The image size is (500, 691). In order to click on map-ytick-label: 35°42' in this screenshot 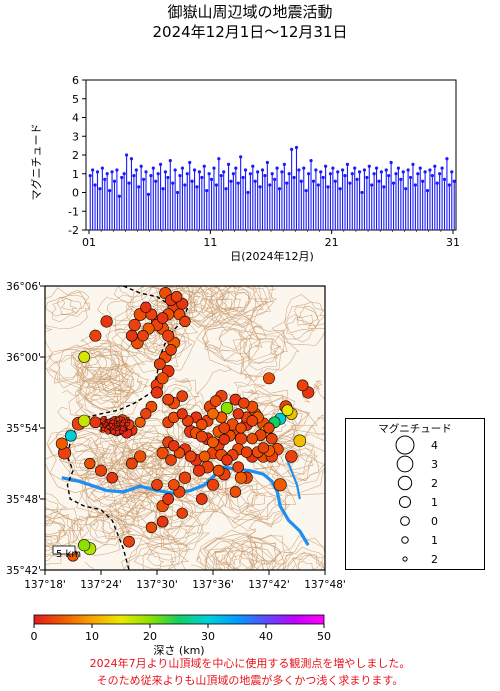, I will do `click(23, 571)`.